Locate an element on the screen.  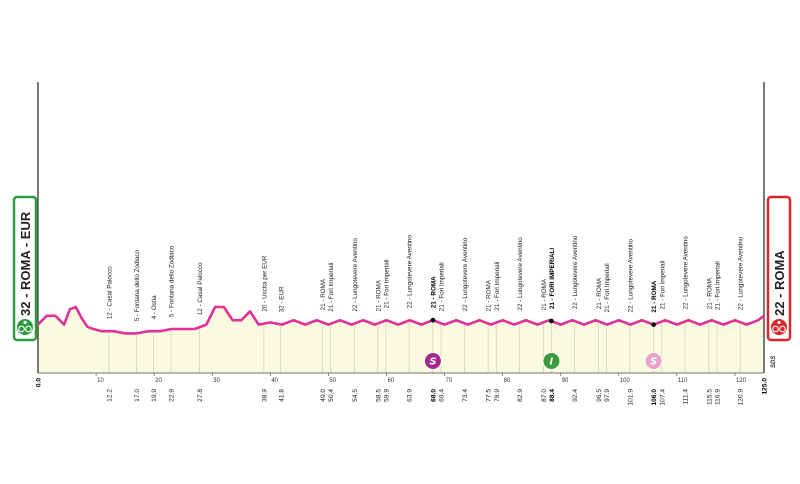
waypoint-km: 101.9 is located at coordinates (630, 397).